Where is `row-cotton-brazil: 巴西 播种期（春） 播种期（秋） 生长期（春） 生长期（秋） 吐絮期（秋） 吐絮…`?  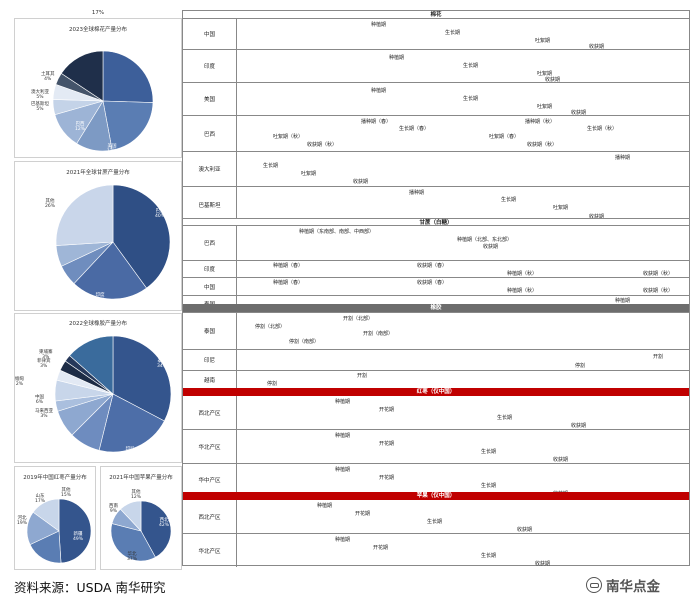 row-cotton-brazil: 巴西 播种期（春） 播种期（秋） 生长期（春） 生长期（秋） 吐絮期（秋） 吐絮… is located at coordinates (436, 134).